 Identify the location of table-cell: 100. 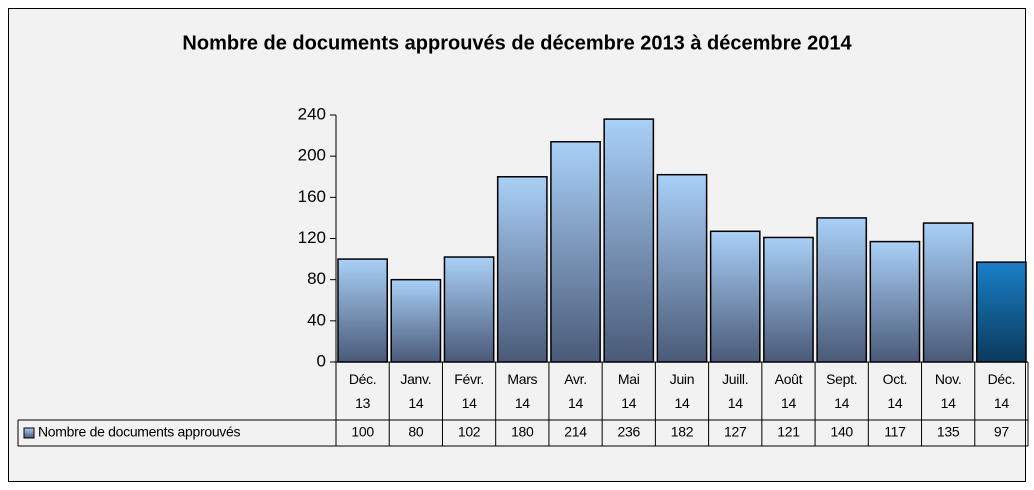
(362, 432).